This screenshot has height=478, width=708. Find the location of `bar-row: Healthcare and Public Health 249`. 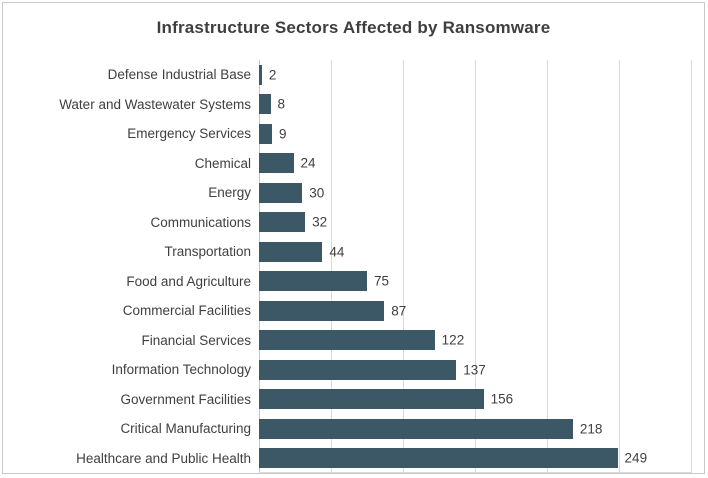

bar-row: Healthcare and Public Health 249 is located at coordinates (347, 459).